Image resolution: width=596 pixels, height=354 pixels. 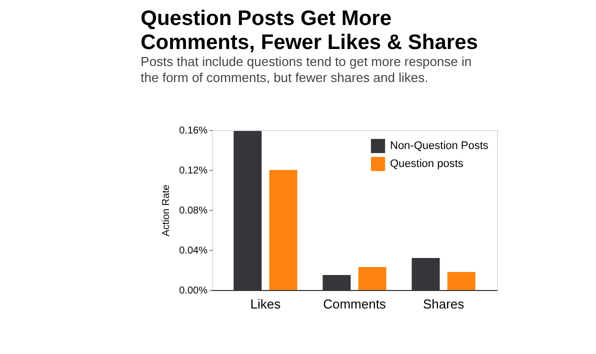 I want to click on y-tick-label: 0.04%, so click(x=193, y=251).